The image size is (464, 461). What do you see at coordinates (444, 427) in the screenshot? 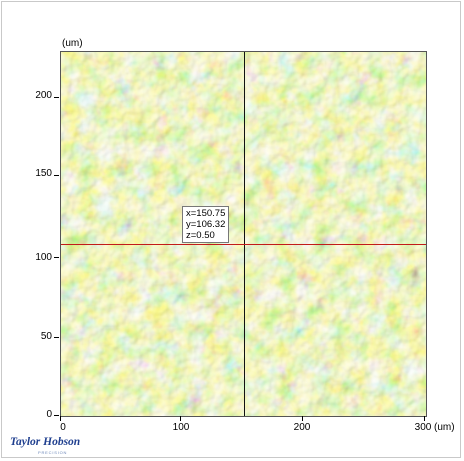
I see `x-axis-unit-label: (um)` at bounding box center [444, 427].